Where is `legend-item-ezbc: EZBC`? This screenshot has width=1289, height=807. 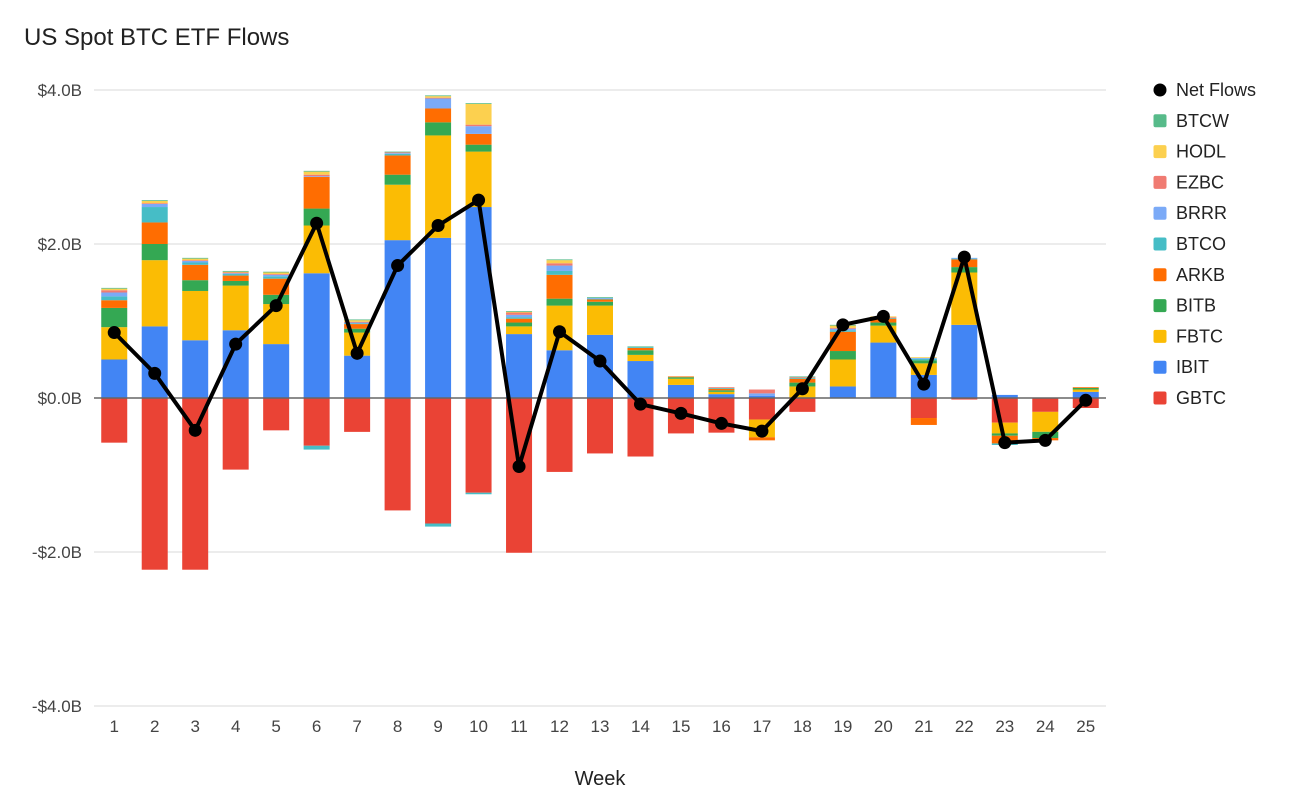 legend-item-ezbc: EZBC is located at coordinates (1189, 182).